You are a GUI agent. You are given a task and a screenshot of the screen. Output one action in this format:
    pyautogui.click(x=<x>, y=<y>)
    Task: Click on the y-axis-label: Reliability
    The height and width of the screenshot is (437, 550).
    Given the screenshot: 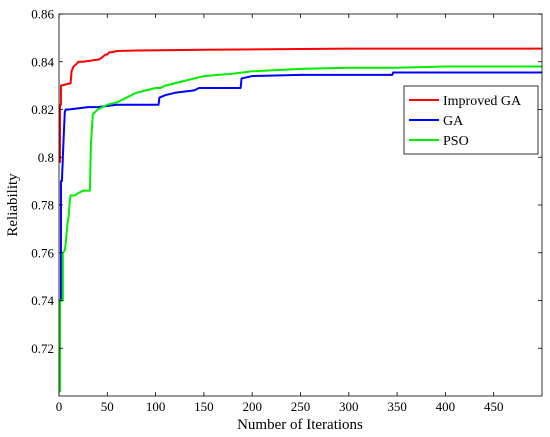 What is the action you would take?
    pyautogui.click(x=13, y=205)
    